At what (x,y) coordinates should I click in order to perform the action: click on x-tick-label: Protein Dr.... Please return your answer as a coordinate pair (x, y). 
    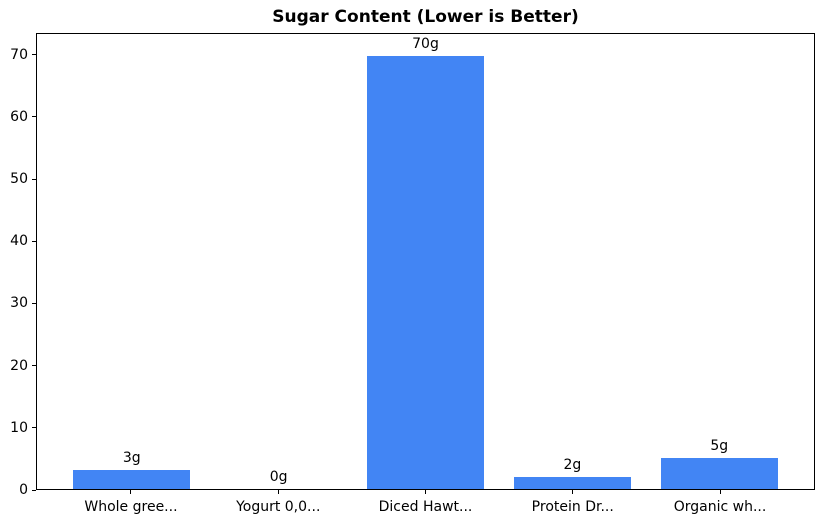
    Looking at the image, I should click on (572, 507).